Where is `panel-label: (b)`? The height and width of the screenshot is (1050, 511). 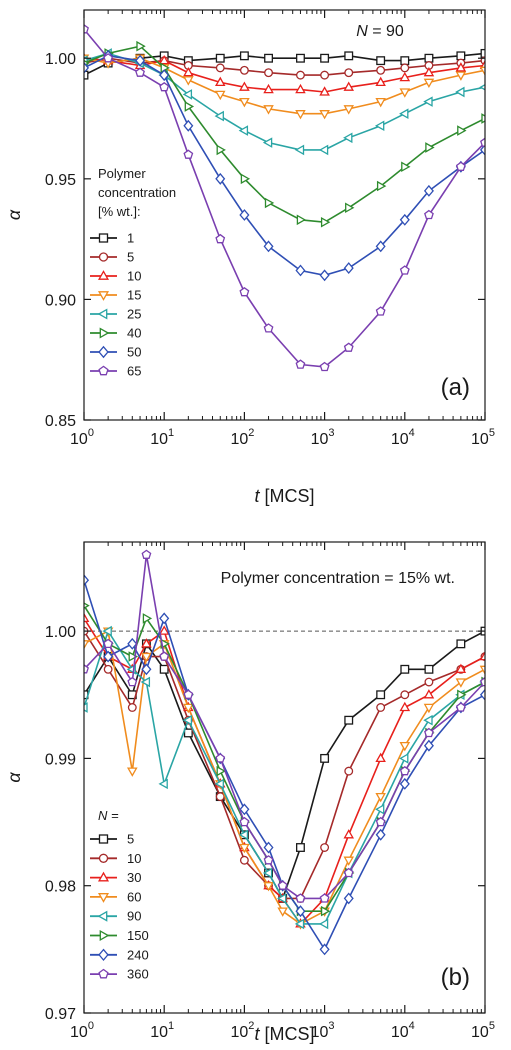
panel-label: (b) is located at coordinates (455, 977).